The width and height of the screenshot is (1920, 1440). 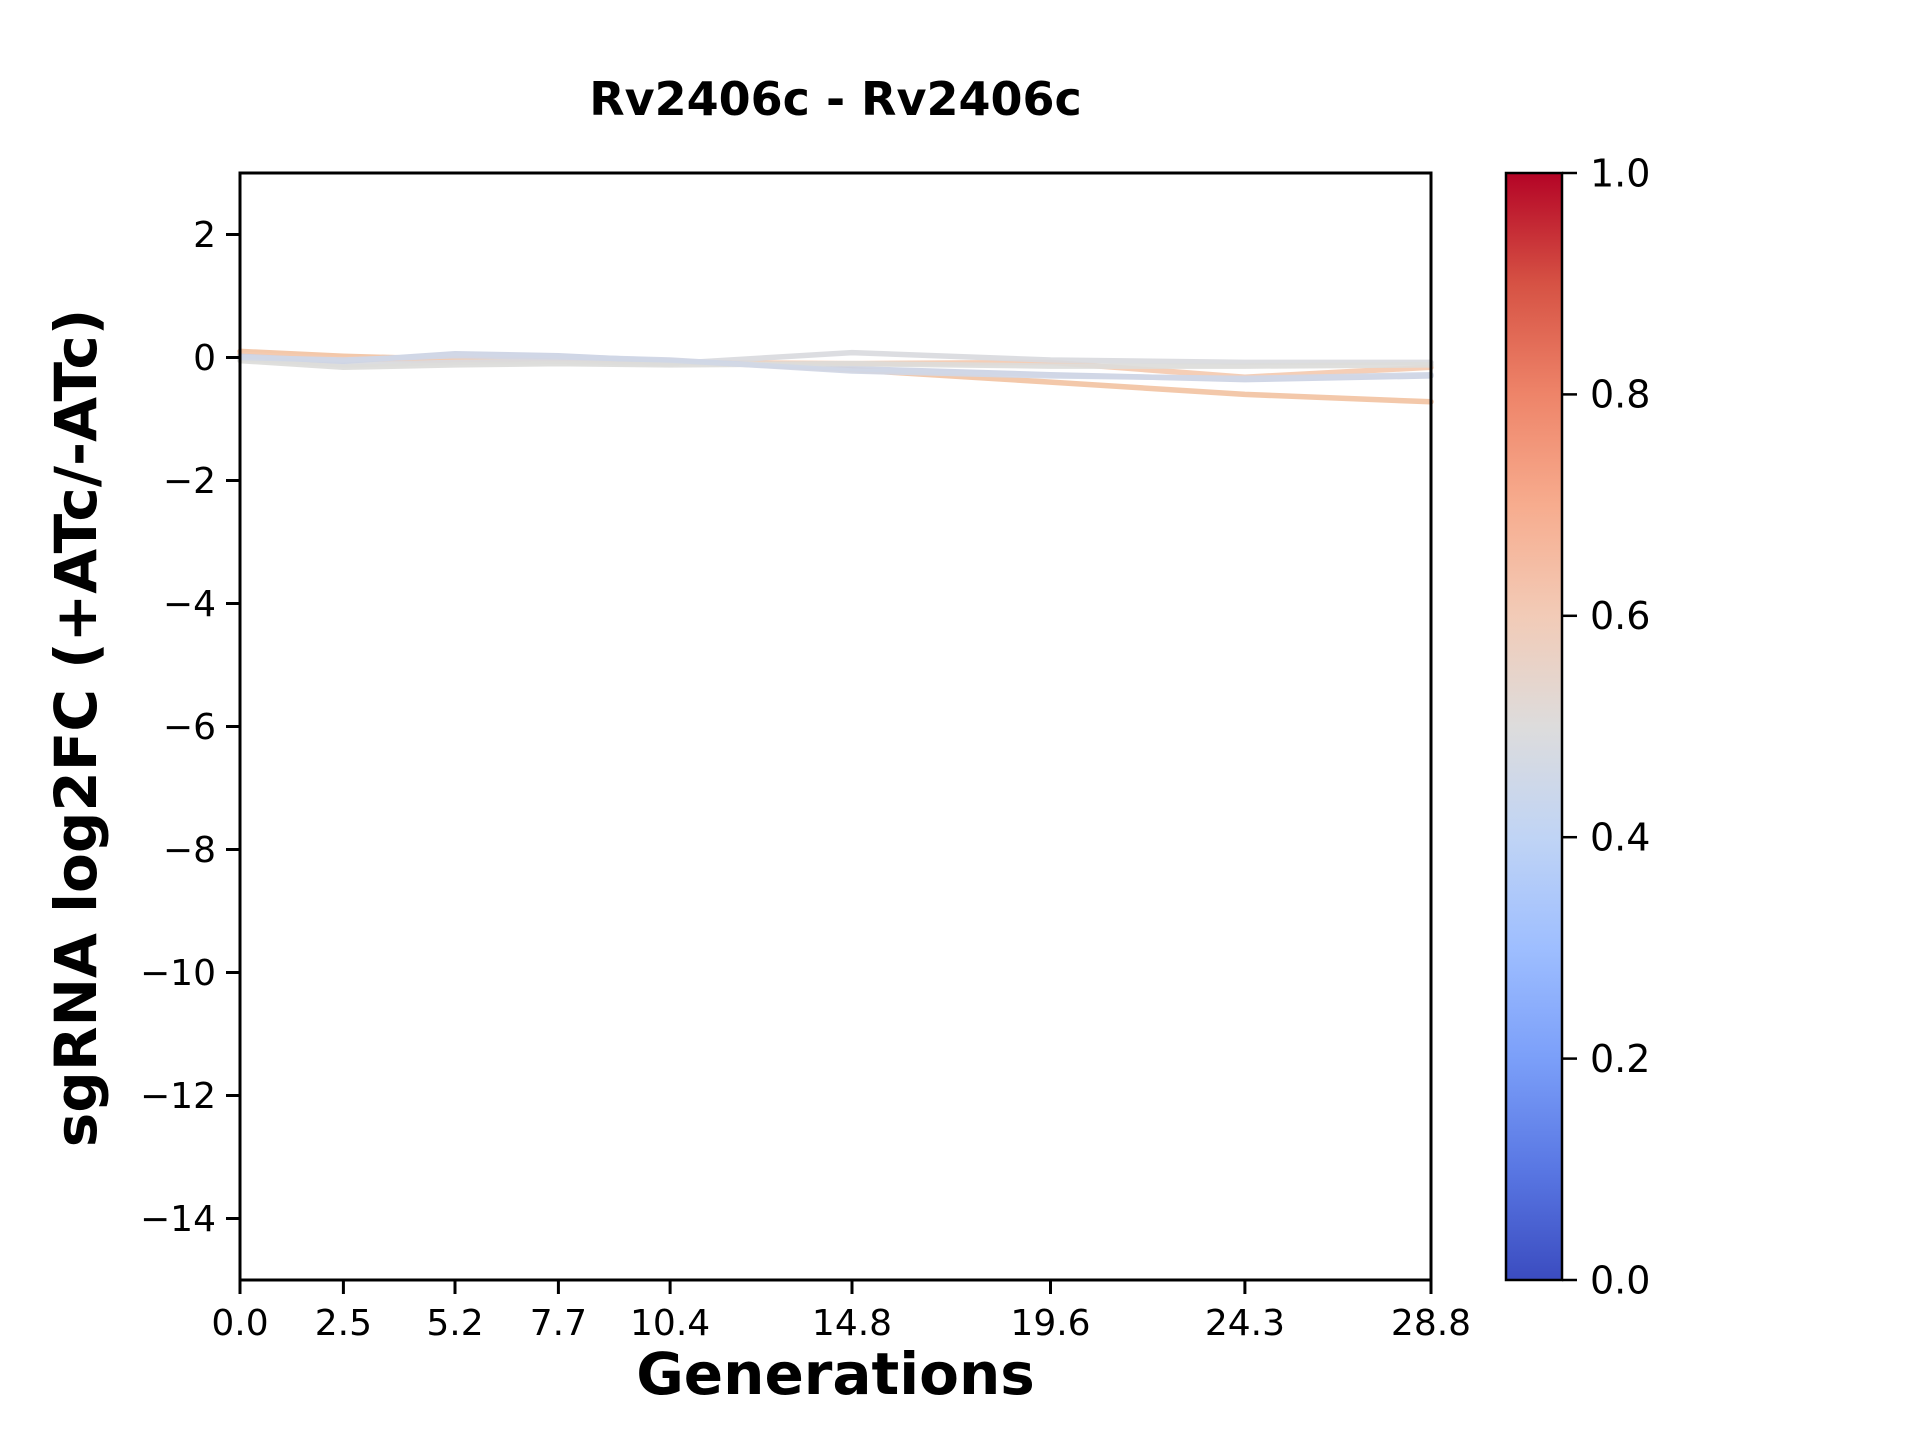 I want to click on x-tick-label: 28.8, so click(x=1431, y=1323).